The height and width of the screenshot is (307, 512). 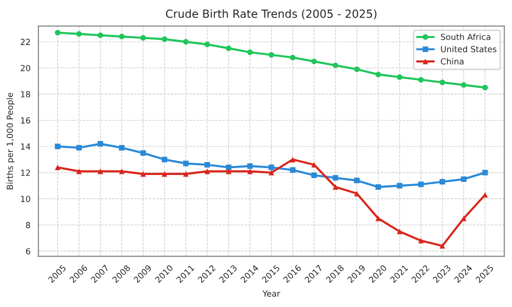 I want to click on y-tick-label: 14, so click(x=25, y=147).